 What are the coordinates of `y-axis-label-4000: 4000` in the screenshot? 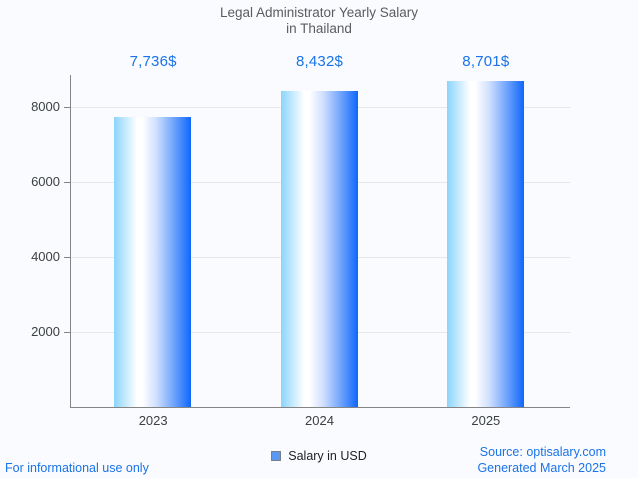 It's located at (45, 256).